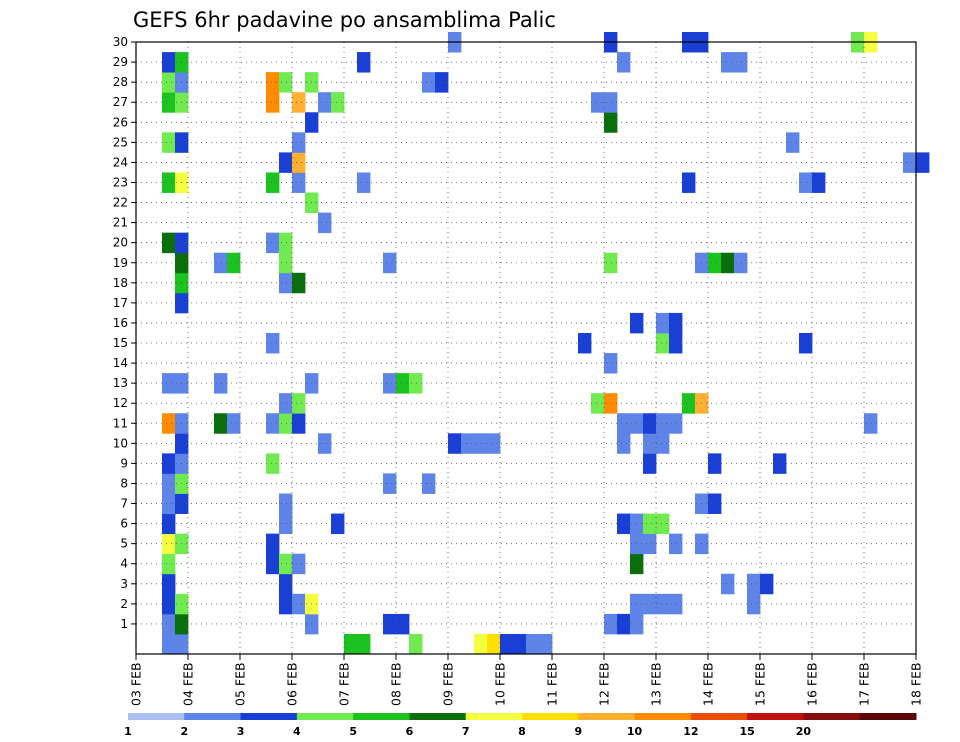 Image resolution: width=960 pixels, height=742 pixels. I want to click on y-tick-label: 24, so click(120, 162).